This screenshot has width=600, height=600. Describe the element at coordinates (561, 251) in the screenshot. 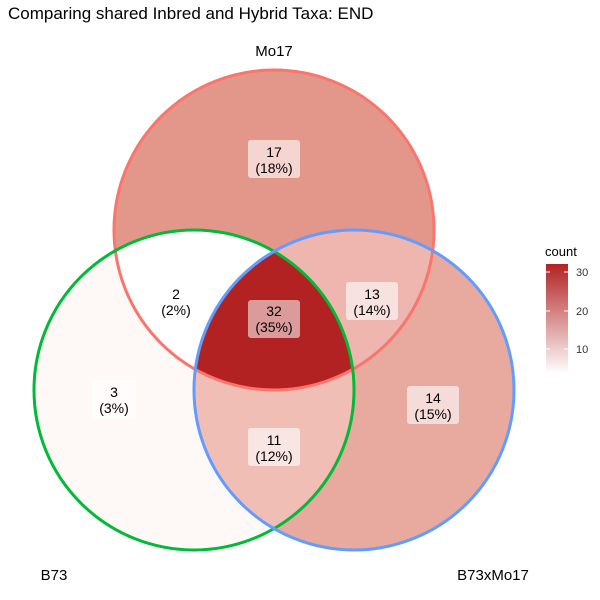

I see `legend-title: count` at that location.